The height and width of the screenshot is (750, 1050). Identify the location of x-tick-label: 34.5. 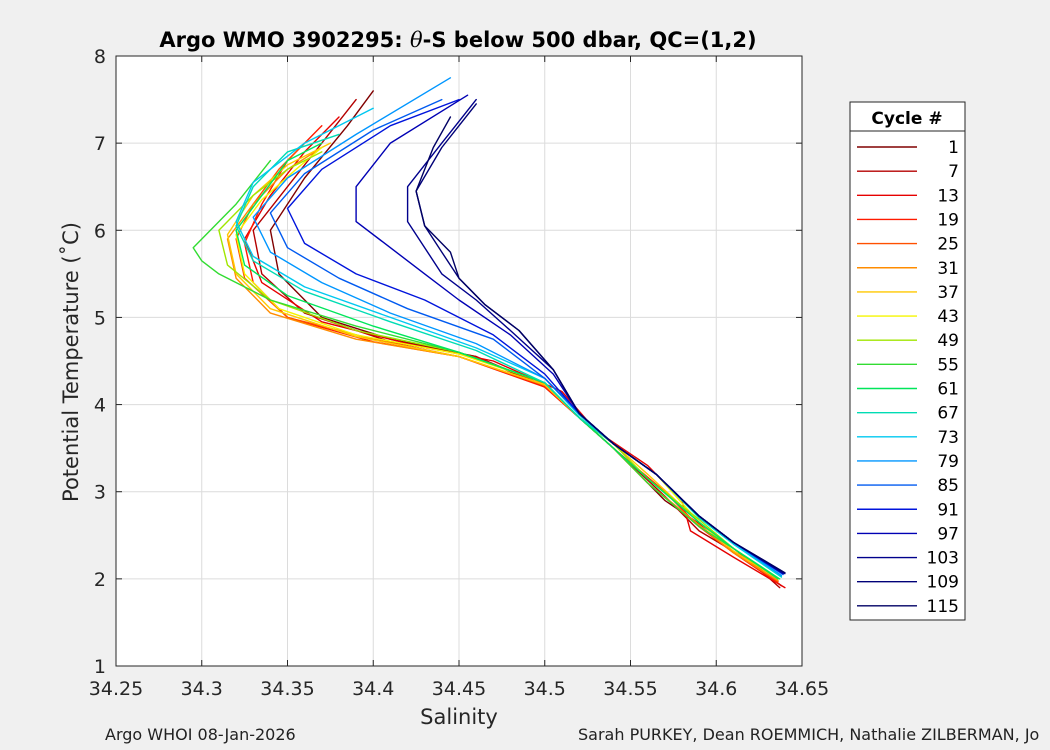
(545, 689).